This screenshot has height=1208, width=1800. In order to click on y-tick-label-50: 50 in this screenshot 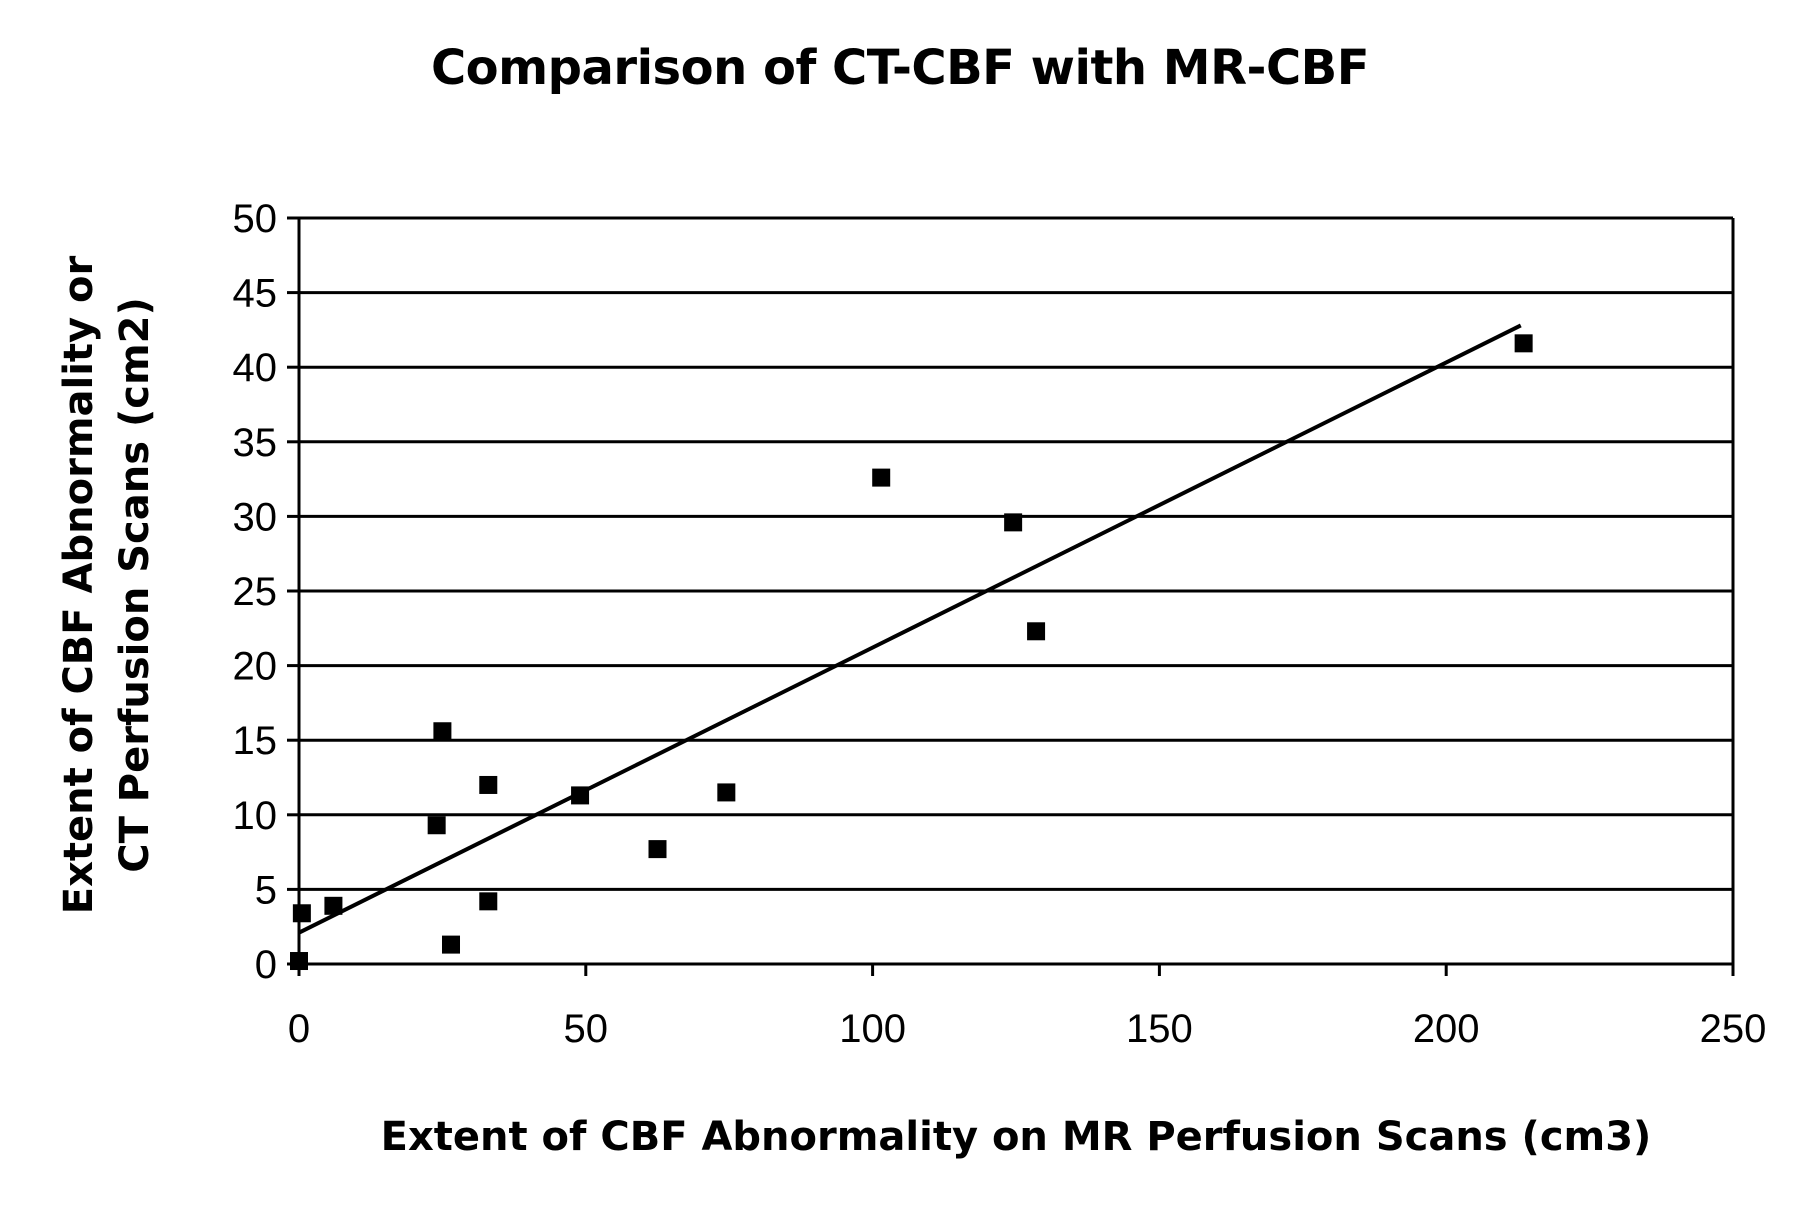, I will do `click(255, 219)`.